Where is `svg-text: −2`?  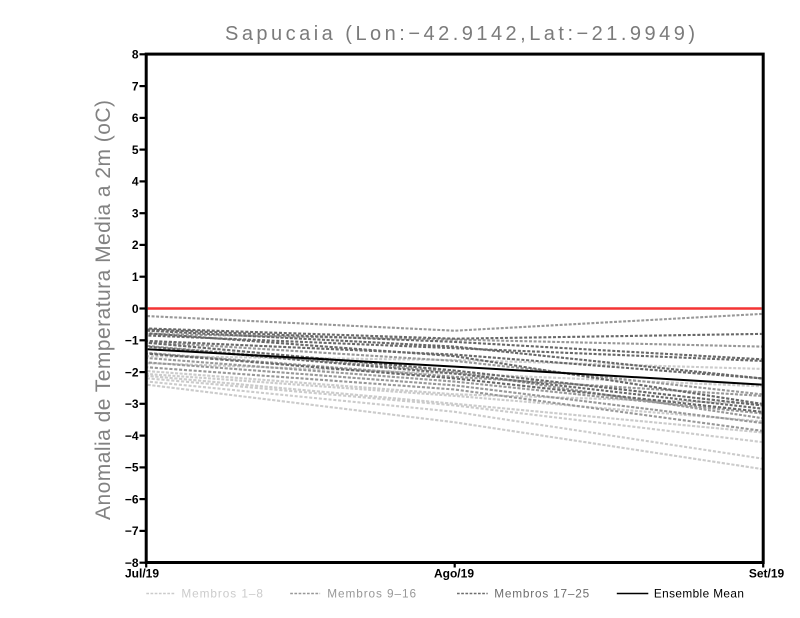
svg-text: −2 is located at coordinates (132, 372).